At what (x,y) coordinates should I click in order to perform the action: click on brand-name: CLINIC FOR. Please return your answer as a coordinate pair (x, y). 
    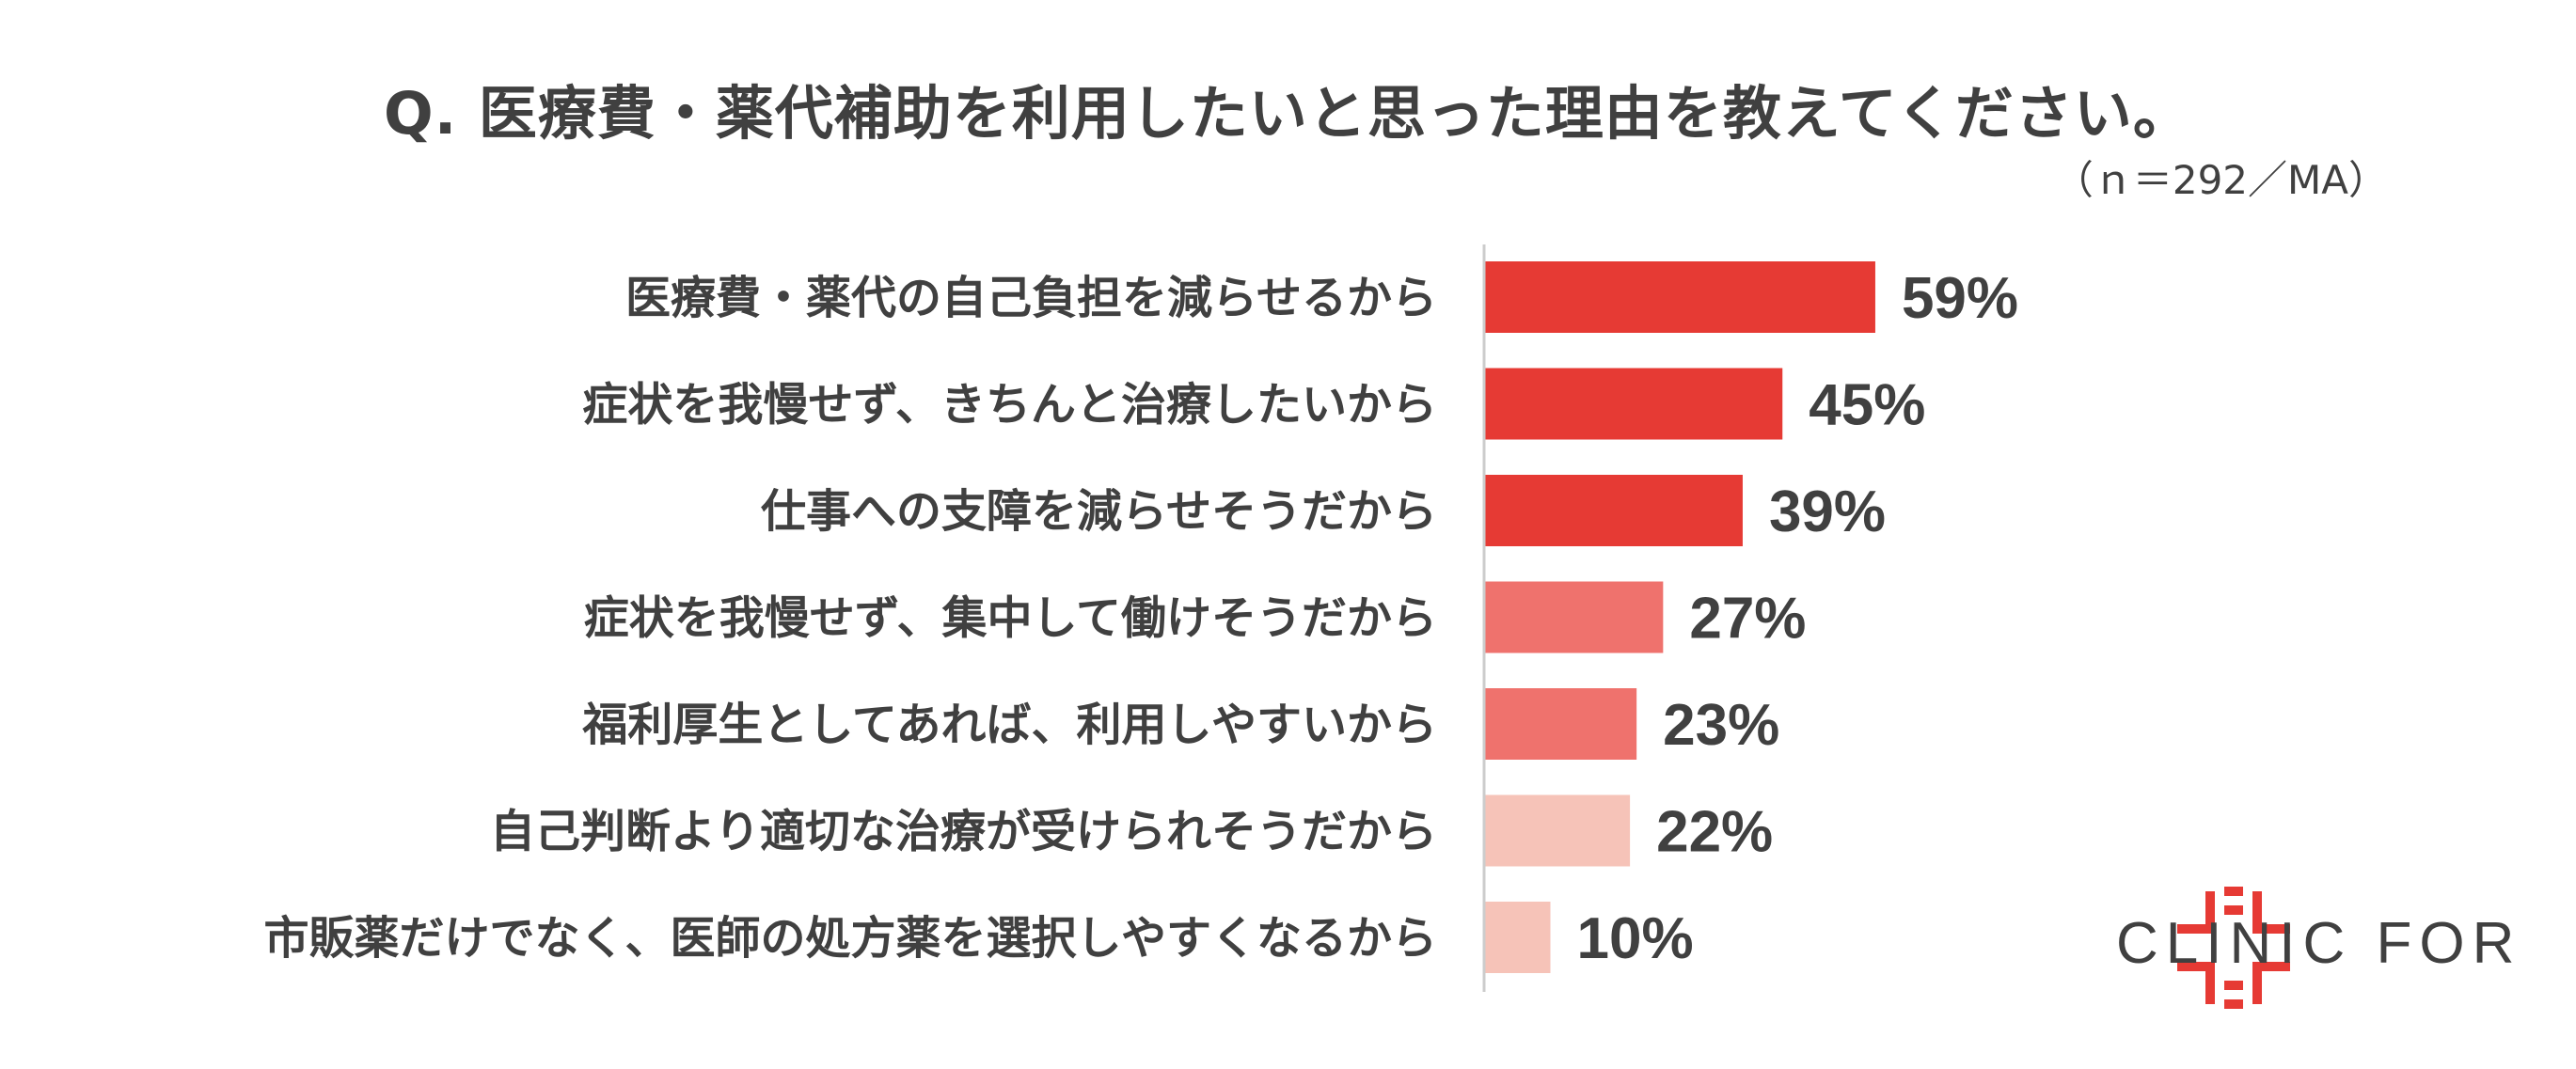
    Looking at the image, I should click on (2319, 944).